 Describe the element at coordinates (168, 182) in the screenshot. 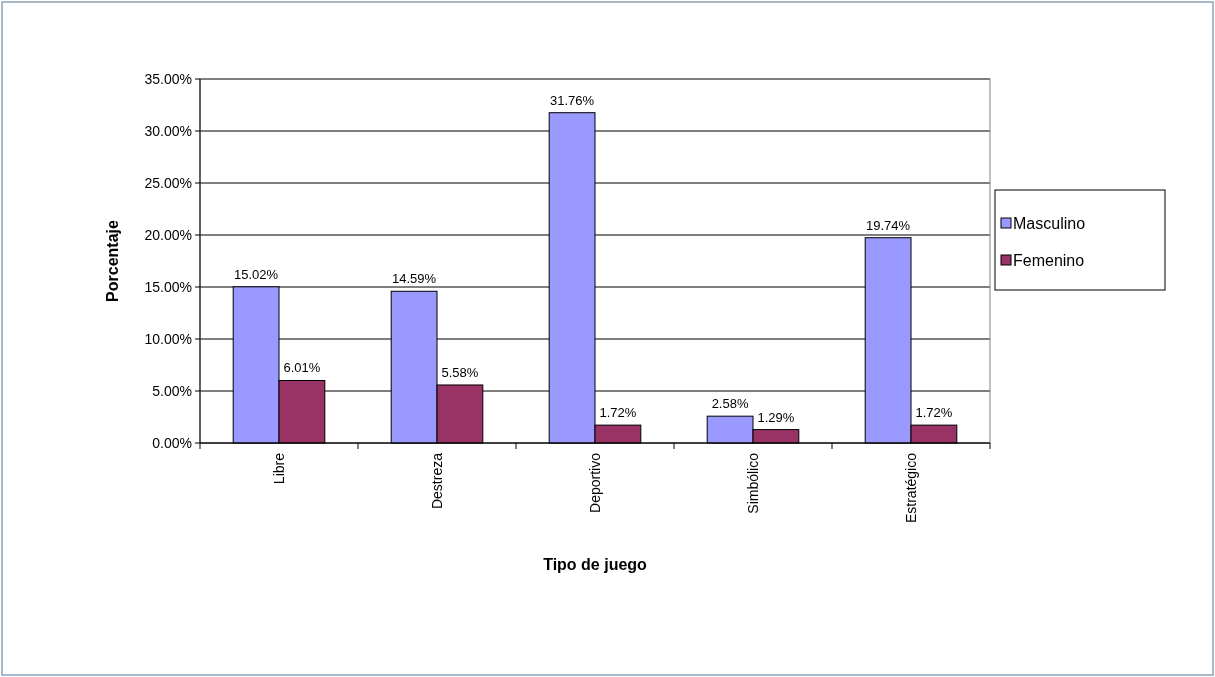

I see `y-tick-label: 25.00%` at that location.